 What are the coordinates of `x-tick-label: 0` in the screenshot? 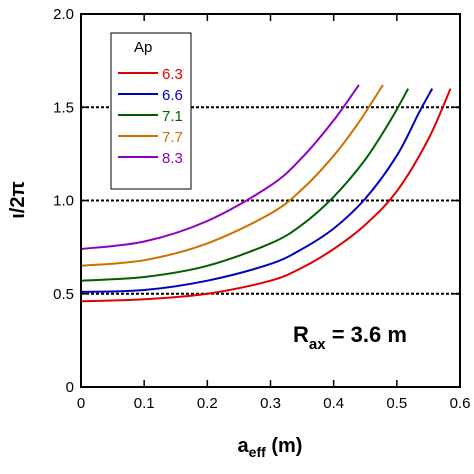 It's located at (81, 403).